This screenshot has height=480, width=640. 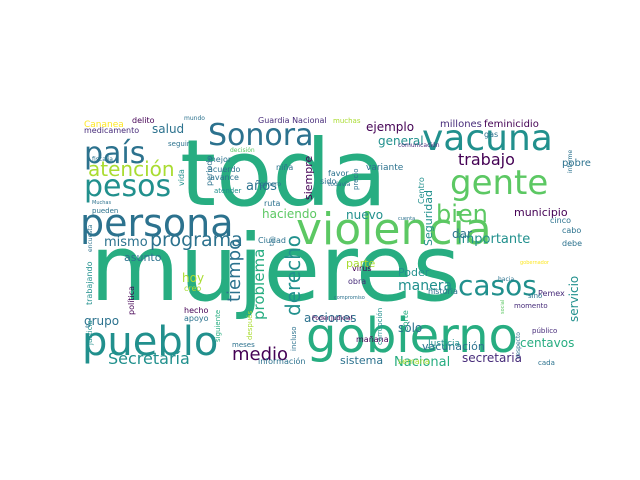 I want to click on word-nacional: Nacional, so click(x=422, y=362).